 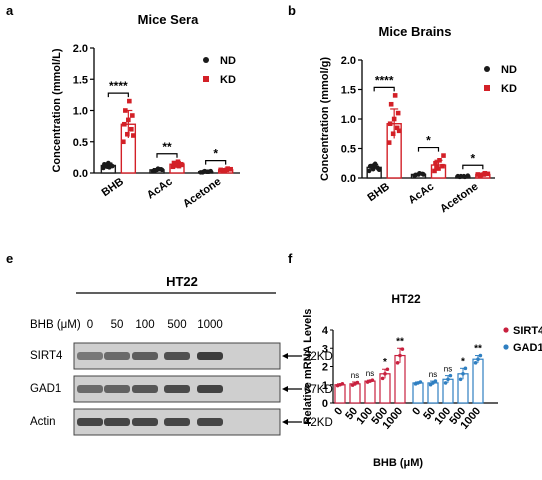 What do you see at coordinates (160, 189) in the screenshot?
I see `x-tick-label: AcAc` at bounding box center [160, 189].